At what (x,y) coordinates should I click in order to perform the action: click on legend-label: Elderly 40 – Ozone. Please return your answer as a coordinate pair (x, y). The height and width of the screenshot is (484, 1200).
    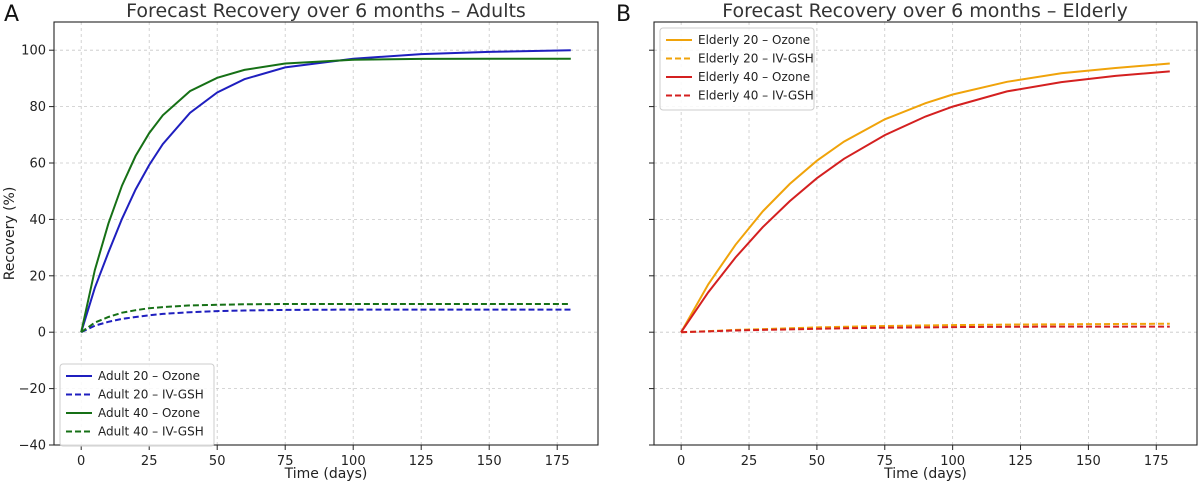
    Looking at the image, I should click on (754, 77).